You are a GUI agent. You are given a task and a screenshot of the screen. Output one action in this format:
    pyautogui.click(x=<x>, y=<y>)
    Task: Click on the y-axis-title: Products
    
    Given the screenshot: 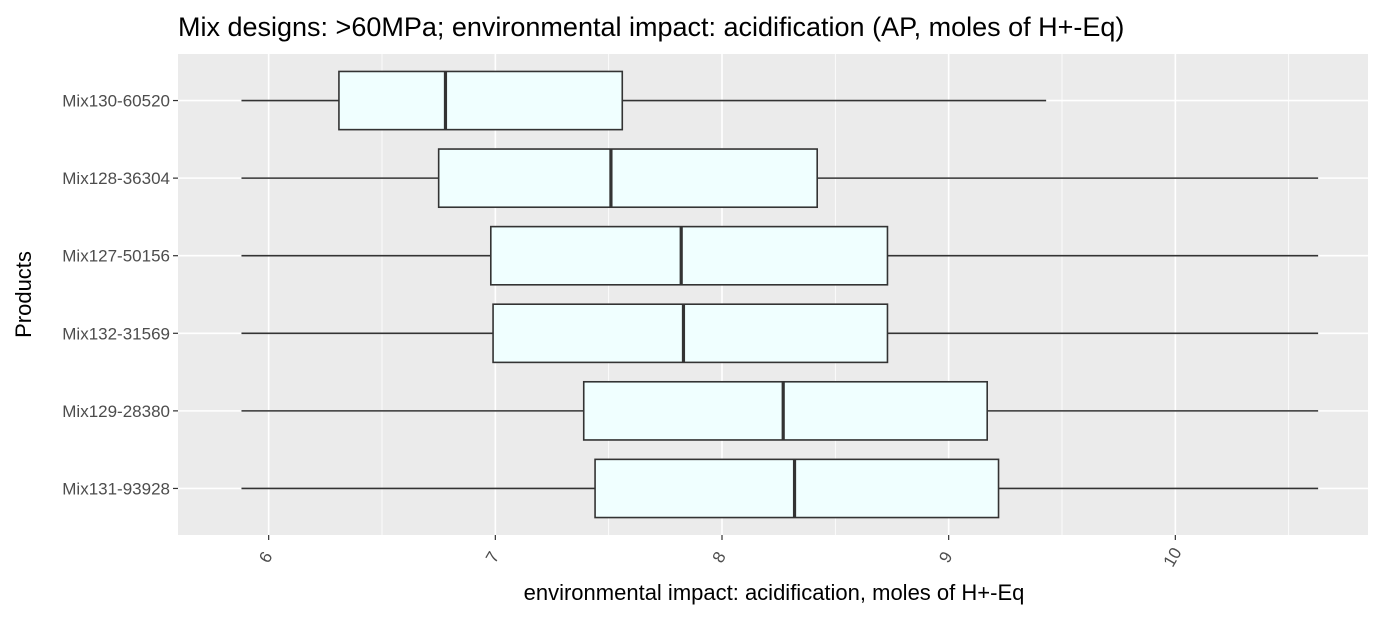 What is the action you would take?
    pyautogui.click(x=23, y=294)
    